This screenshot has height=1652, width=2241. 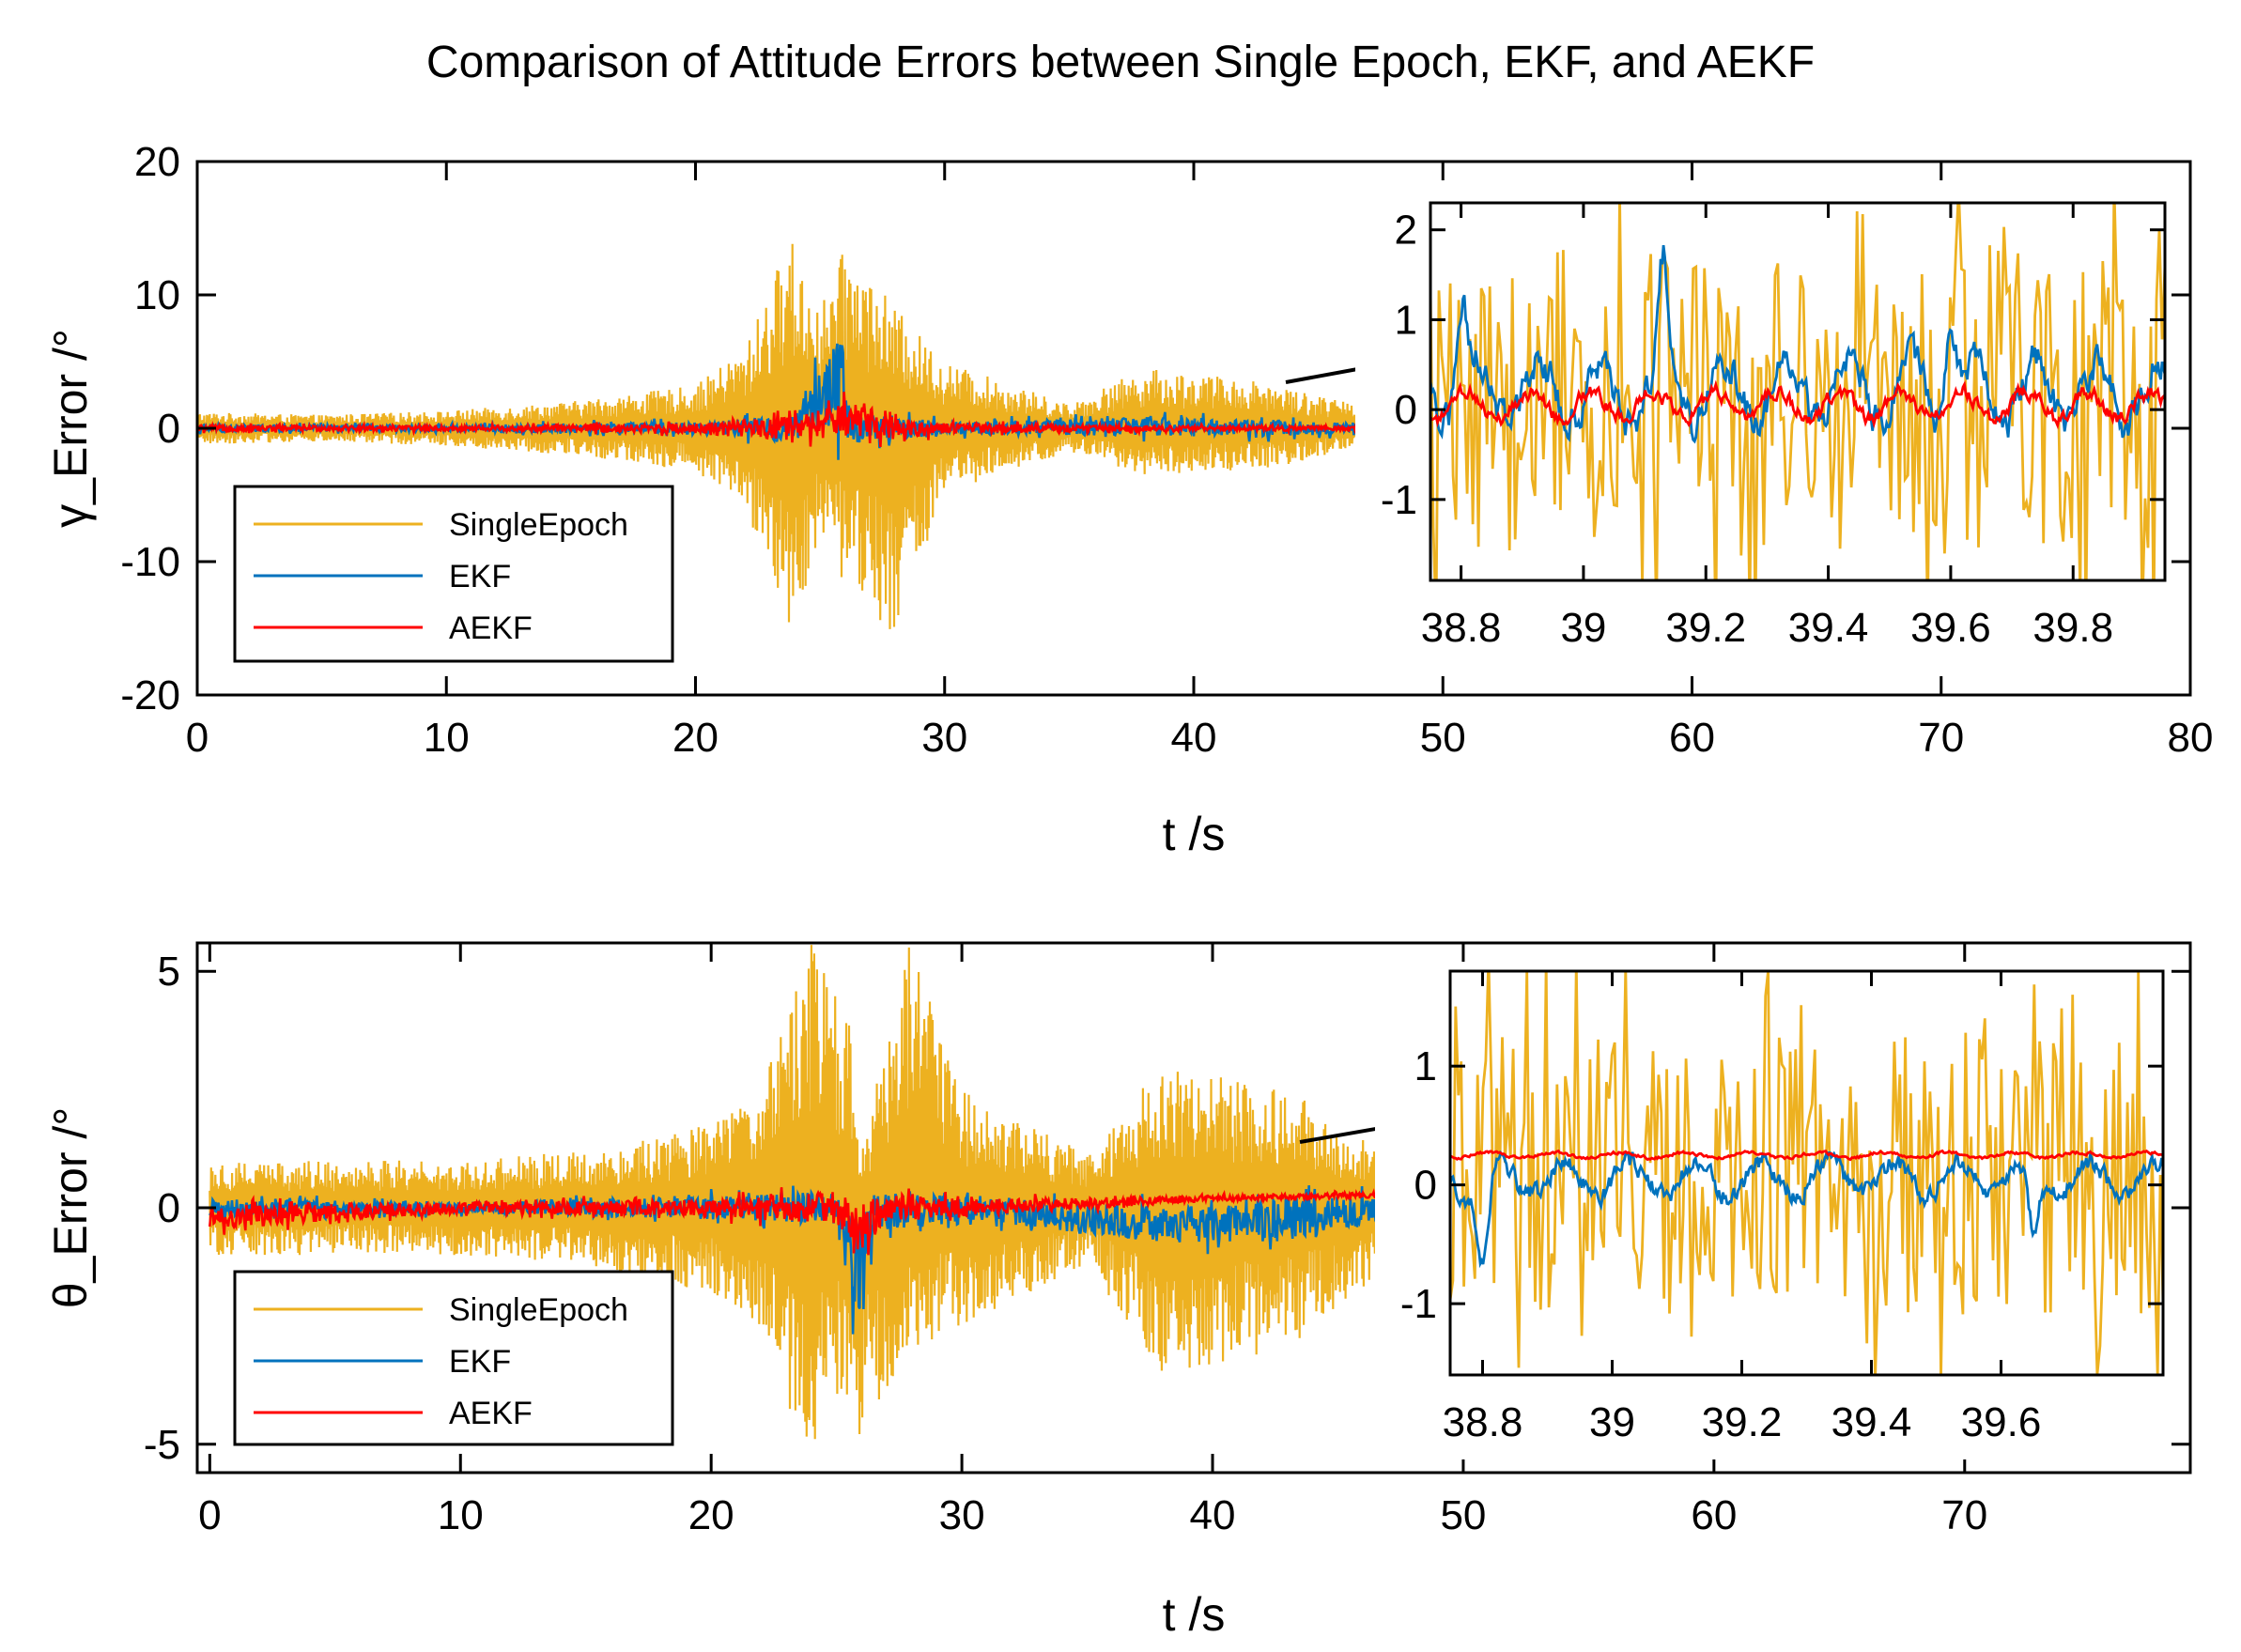 What do you see at coordinates (70, 1208) in the screenshot?
I see `y-axis-label: θ_Error /°` at bounding box center [70, 1208].